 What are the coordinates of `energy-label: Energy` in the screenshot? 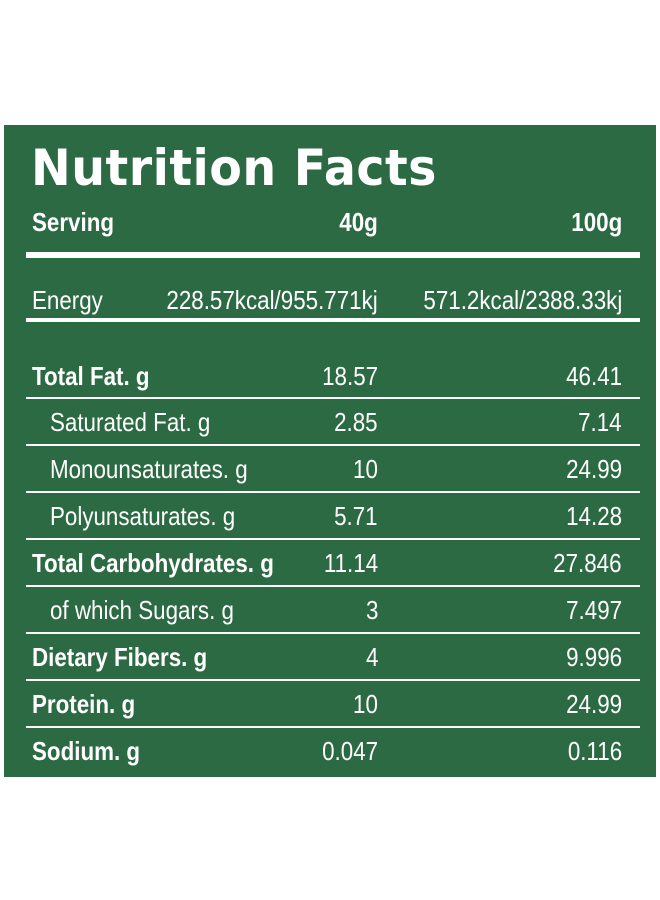 It's located at (67, 300).